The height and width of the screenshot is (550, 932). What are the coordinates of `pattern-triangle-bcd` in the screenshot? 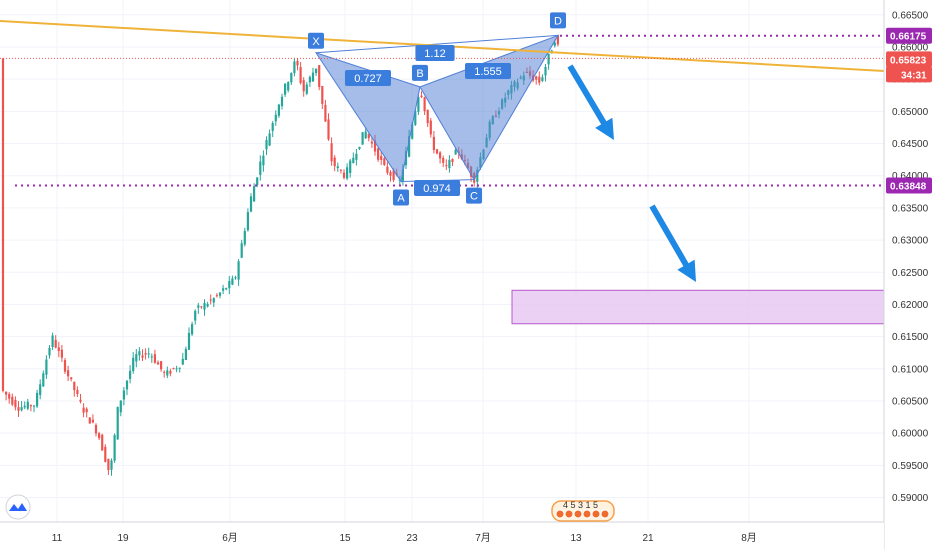 It's located at (489, 107).